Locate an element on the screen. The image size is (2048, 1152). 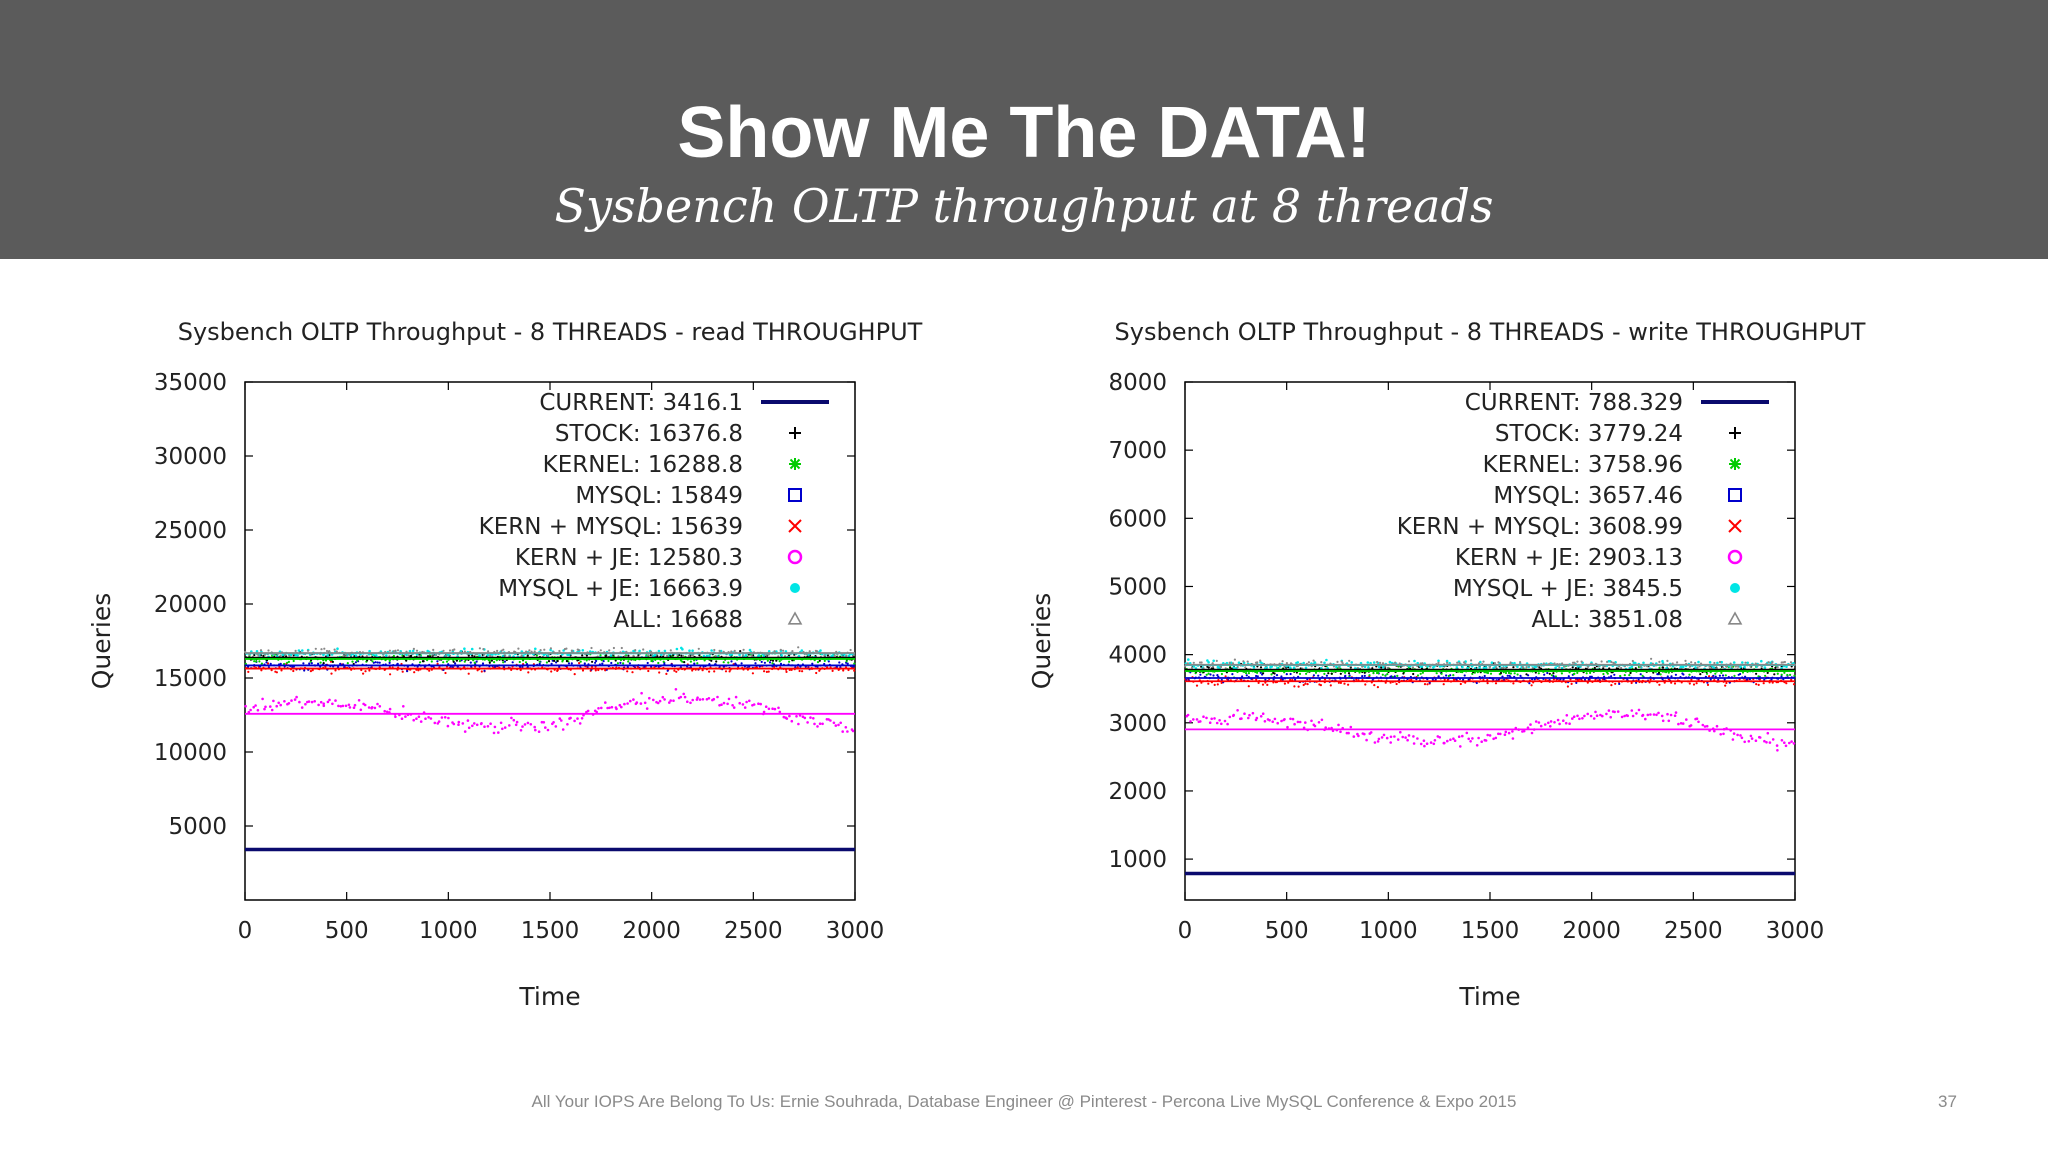
y-tick-label: 15000 is located at coordinates (190, 679).